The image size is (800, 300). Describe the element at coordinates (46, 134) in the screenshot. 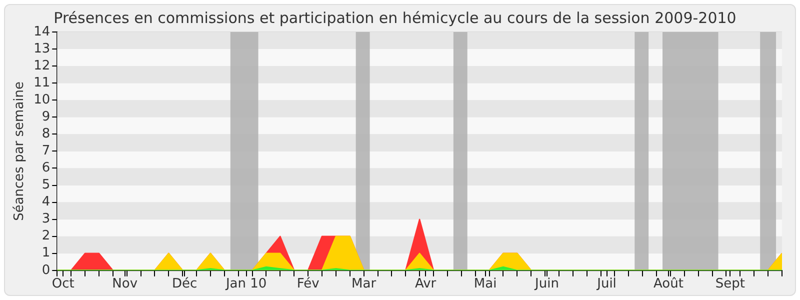

I see `y-tick-label: 8` at that location.